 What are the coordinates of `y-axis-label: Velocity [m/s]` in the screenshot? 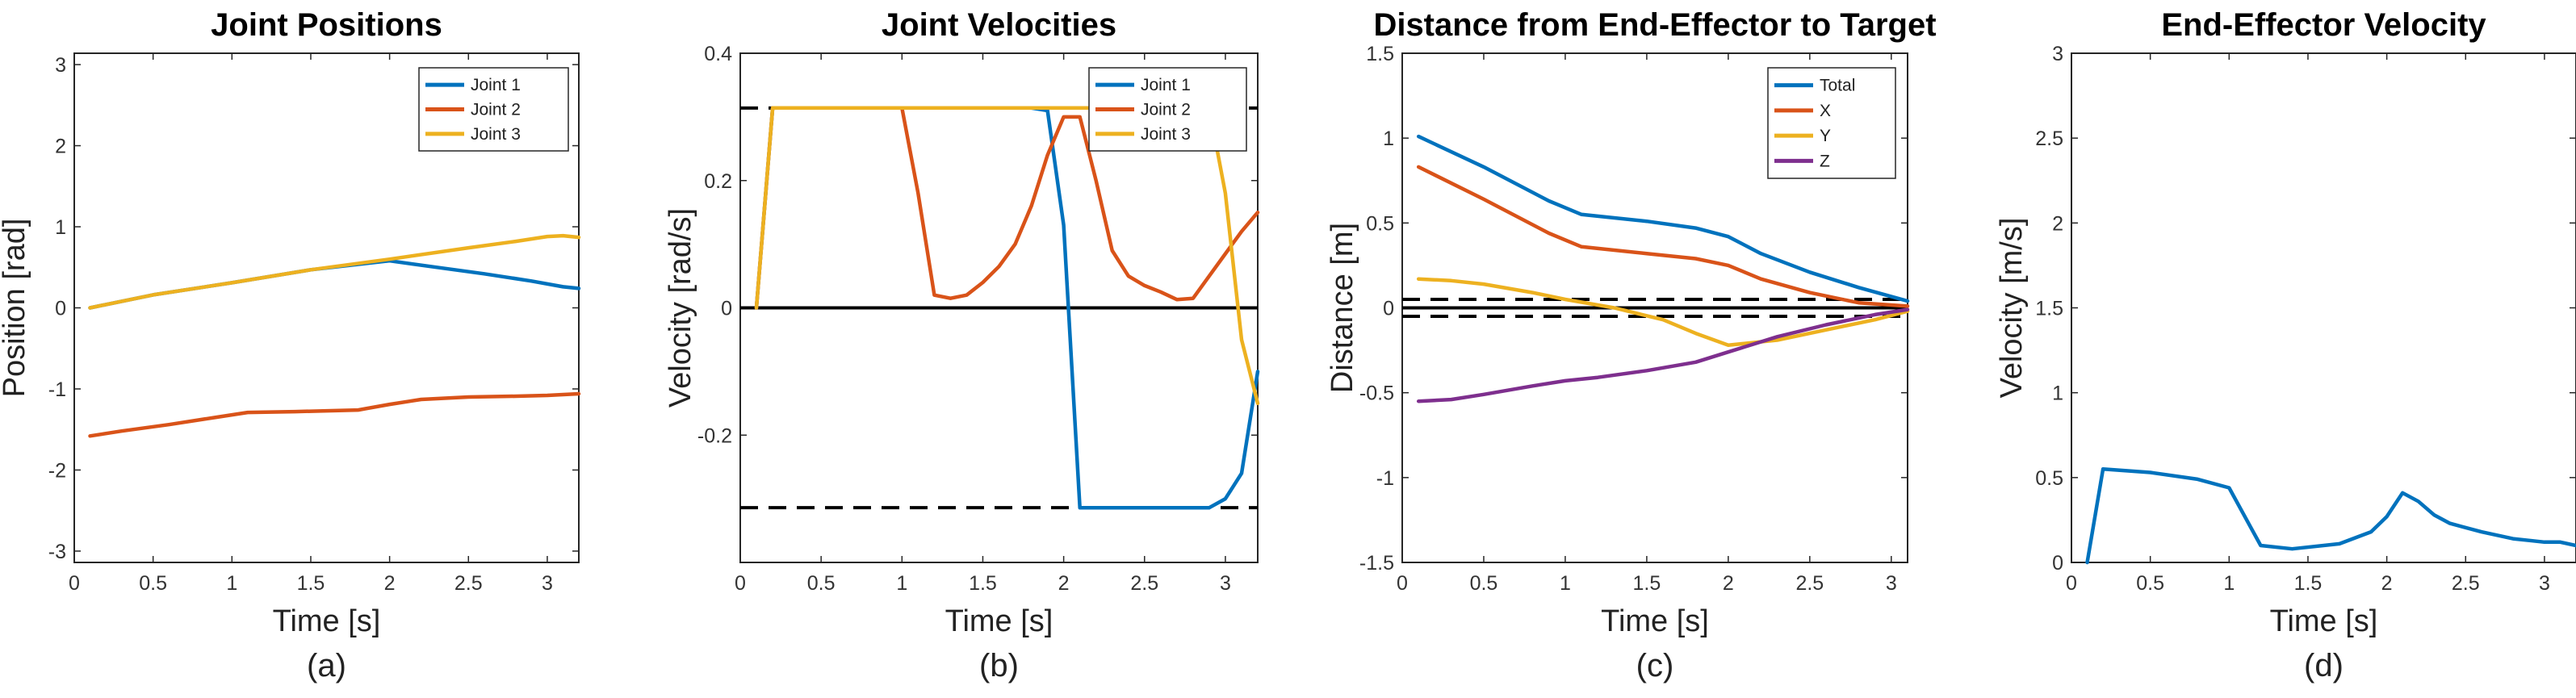 It's located at (2012, 309).